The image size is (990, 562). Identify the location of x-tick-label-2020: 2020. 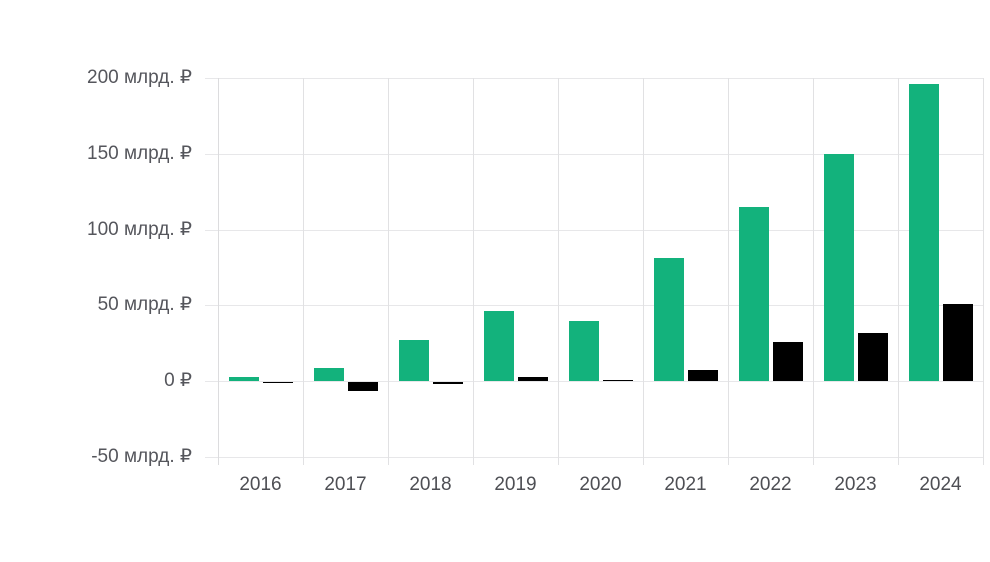
(600, 484).